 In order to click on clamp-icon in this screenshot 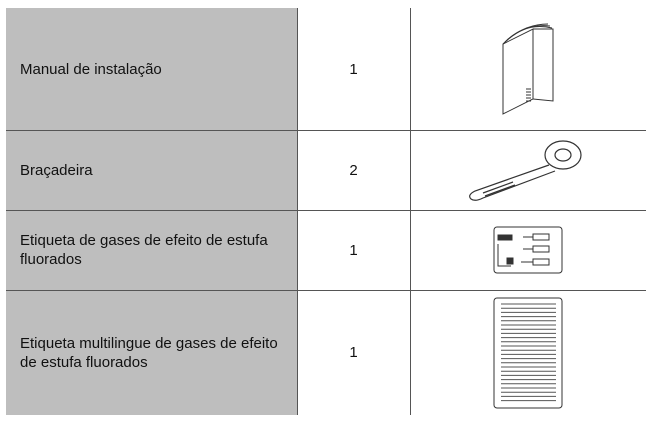, I will do `click(528, 170)`.